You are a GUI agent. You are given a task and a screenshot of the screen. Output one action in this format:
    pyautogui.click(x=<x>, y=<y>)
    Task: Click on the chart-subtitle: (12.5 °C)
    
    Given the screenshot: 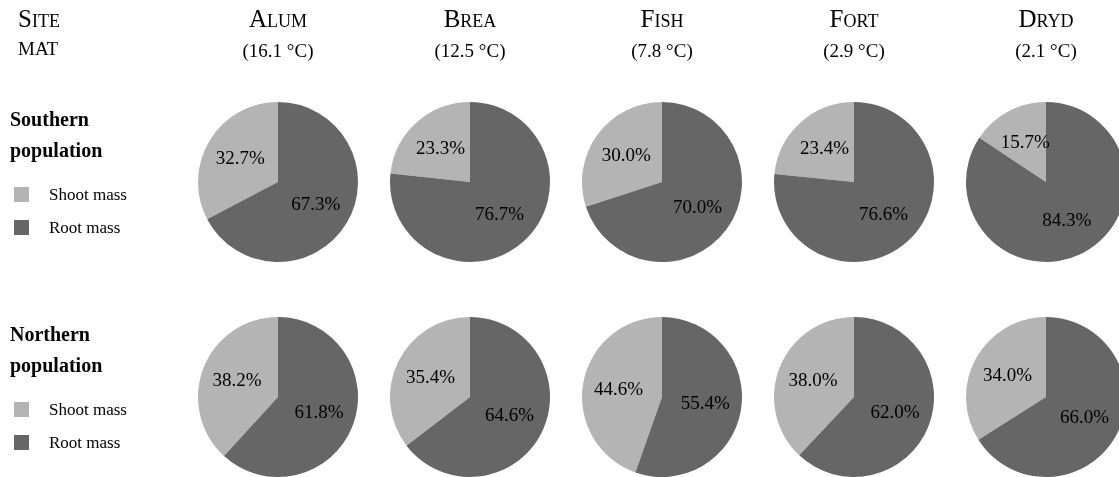 What is the action you would take?
    pyautogui.click(x=470, y=51)
    